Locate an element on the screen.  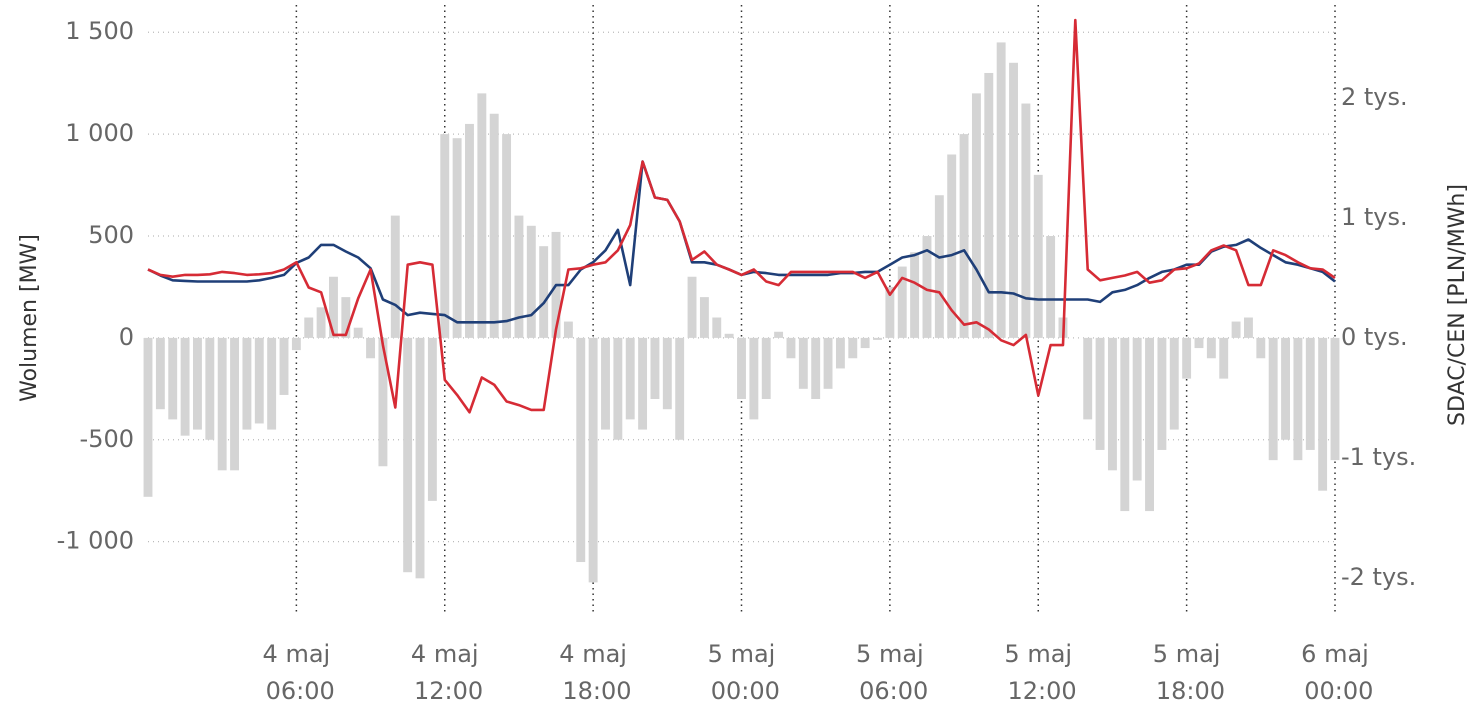
x-tick-label: 6 maj 00:00 is located at coordinates (1335, 672).